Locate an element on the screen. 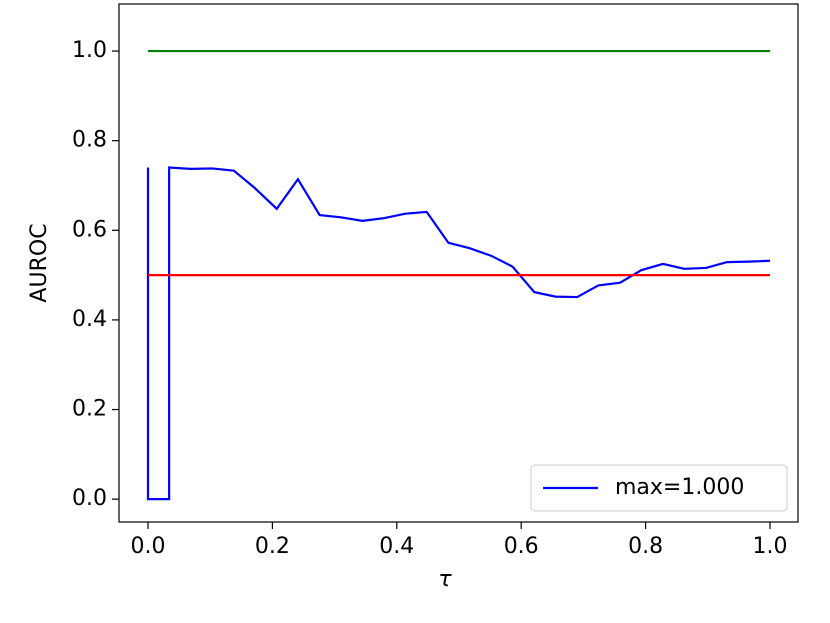  y-tick-label: 0.0 is located at coordinates (89, 498).